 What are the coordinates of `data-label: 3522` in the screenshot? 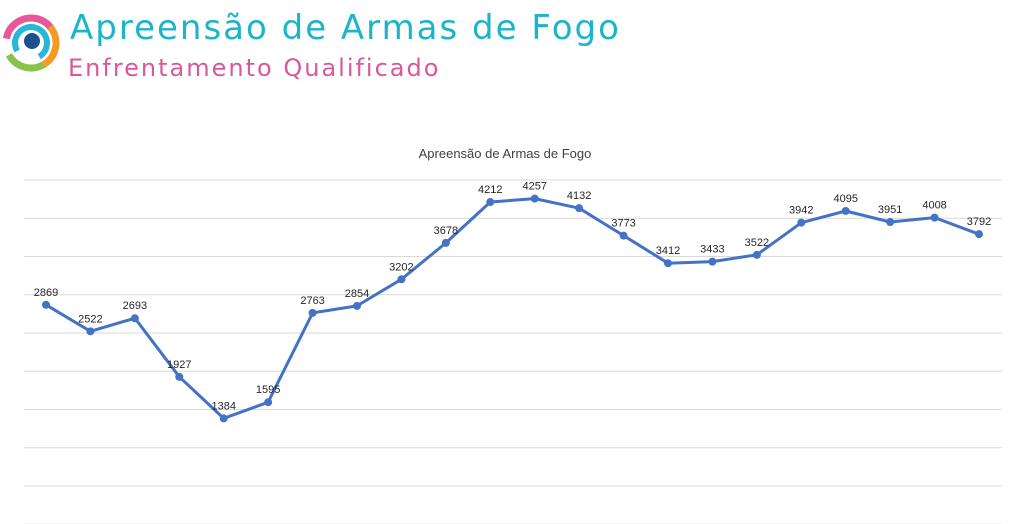 It's located at (757, 243).